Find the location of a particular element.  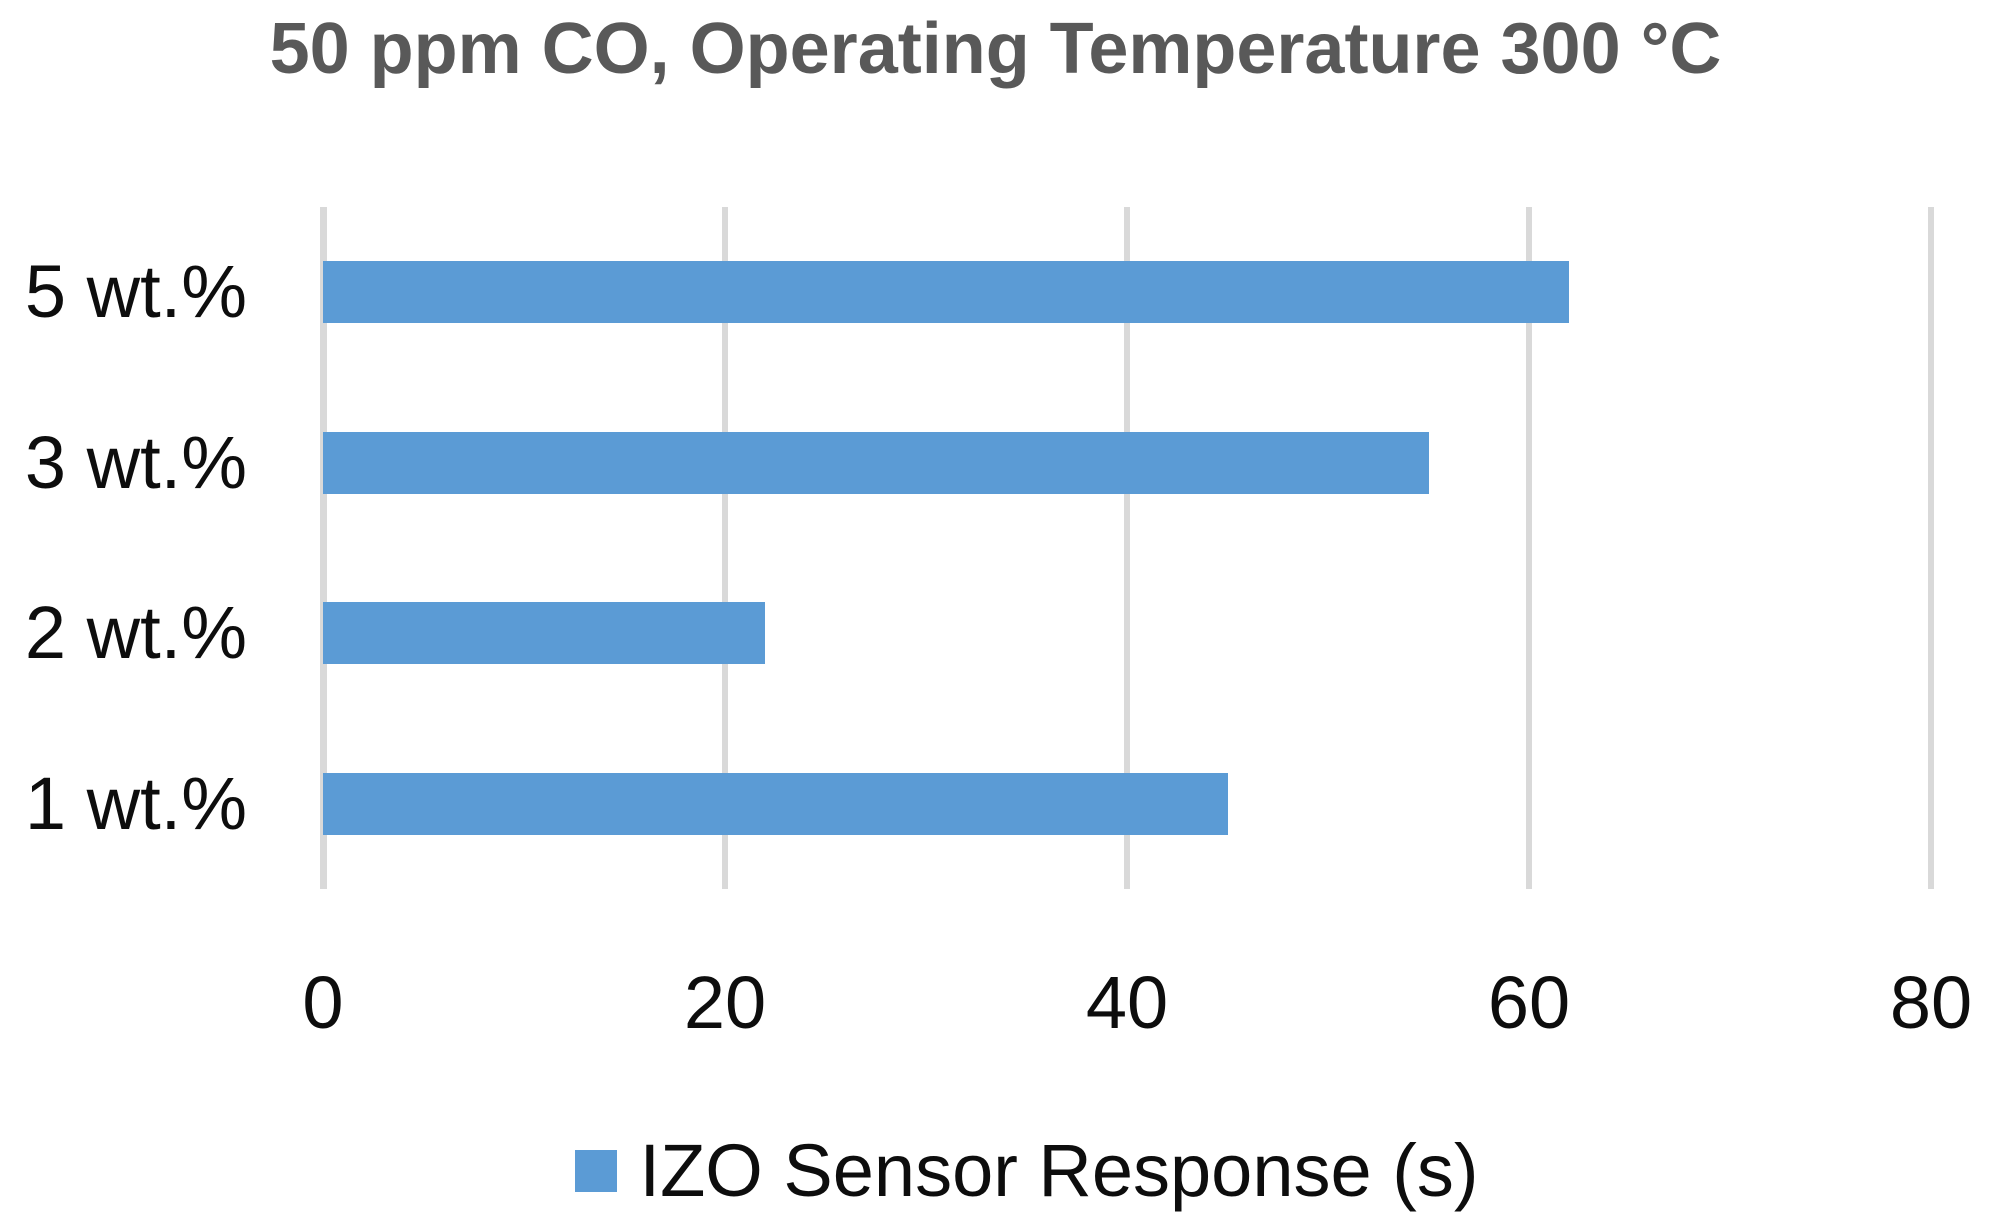

category-label: 5 wt.% is located at coordinates (135, 292).